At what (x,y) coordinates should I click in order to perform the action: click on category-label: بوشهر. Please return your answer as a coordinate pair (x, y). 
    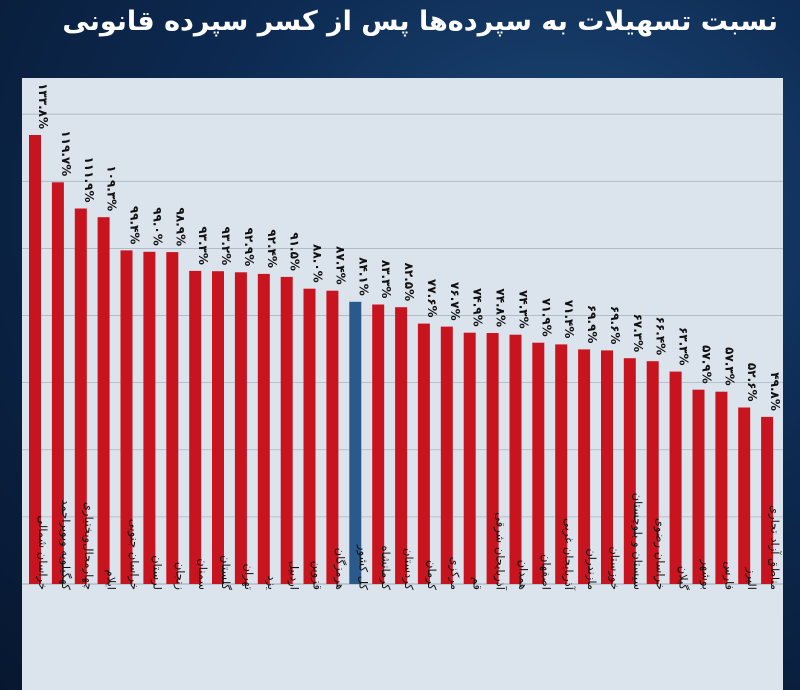
    Looking at the image, I should click on (705, 574).